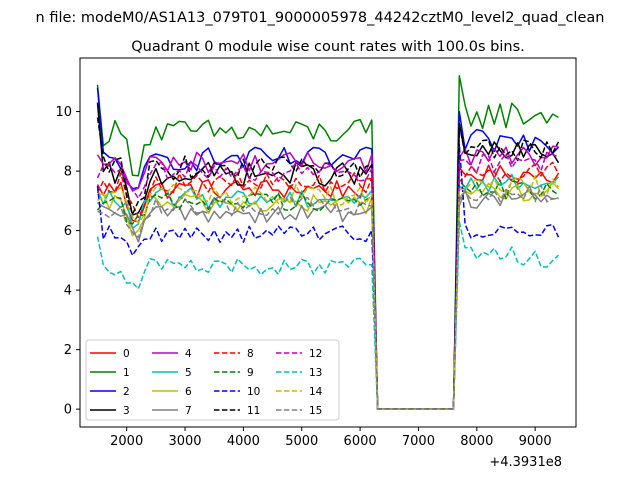 This screenshot has height=480, width=640. Describe the element at coordinates (315, 354) in the screenshot. I see `legend-label: 12` at that location.